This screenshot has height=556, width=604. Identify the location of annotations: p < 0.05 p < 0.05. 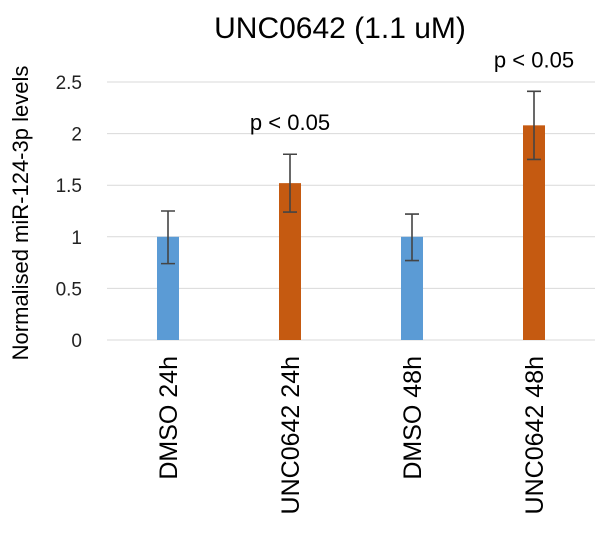
(412, 91).